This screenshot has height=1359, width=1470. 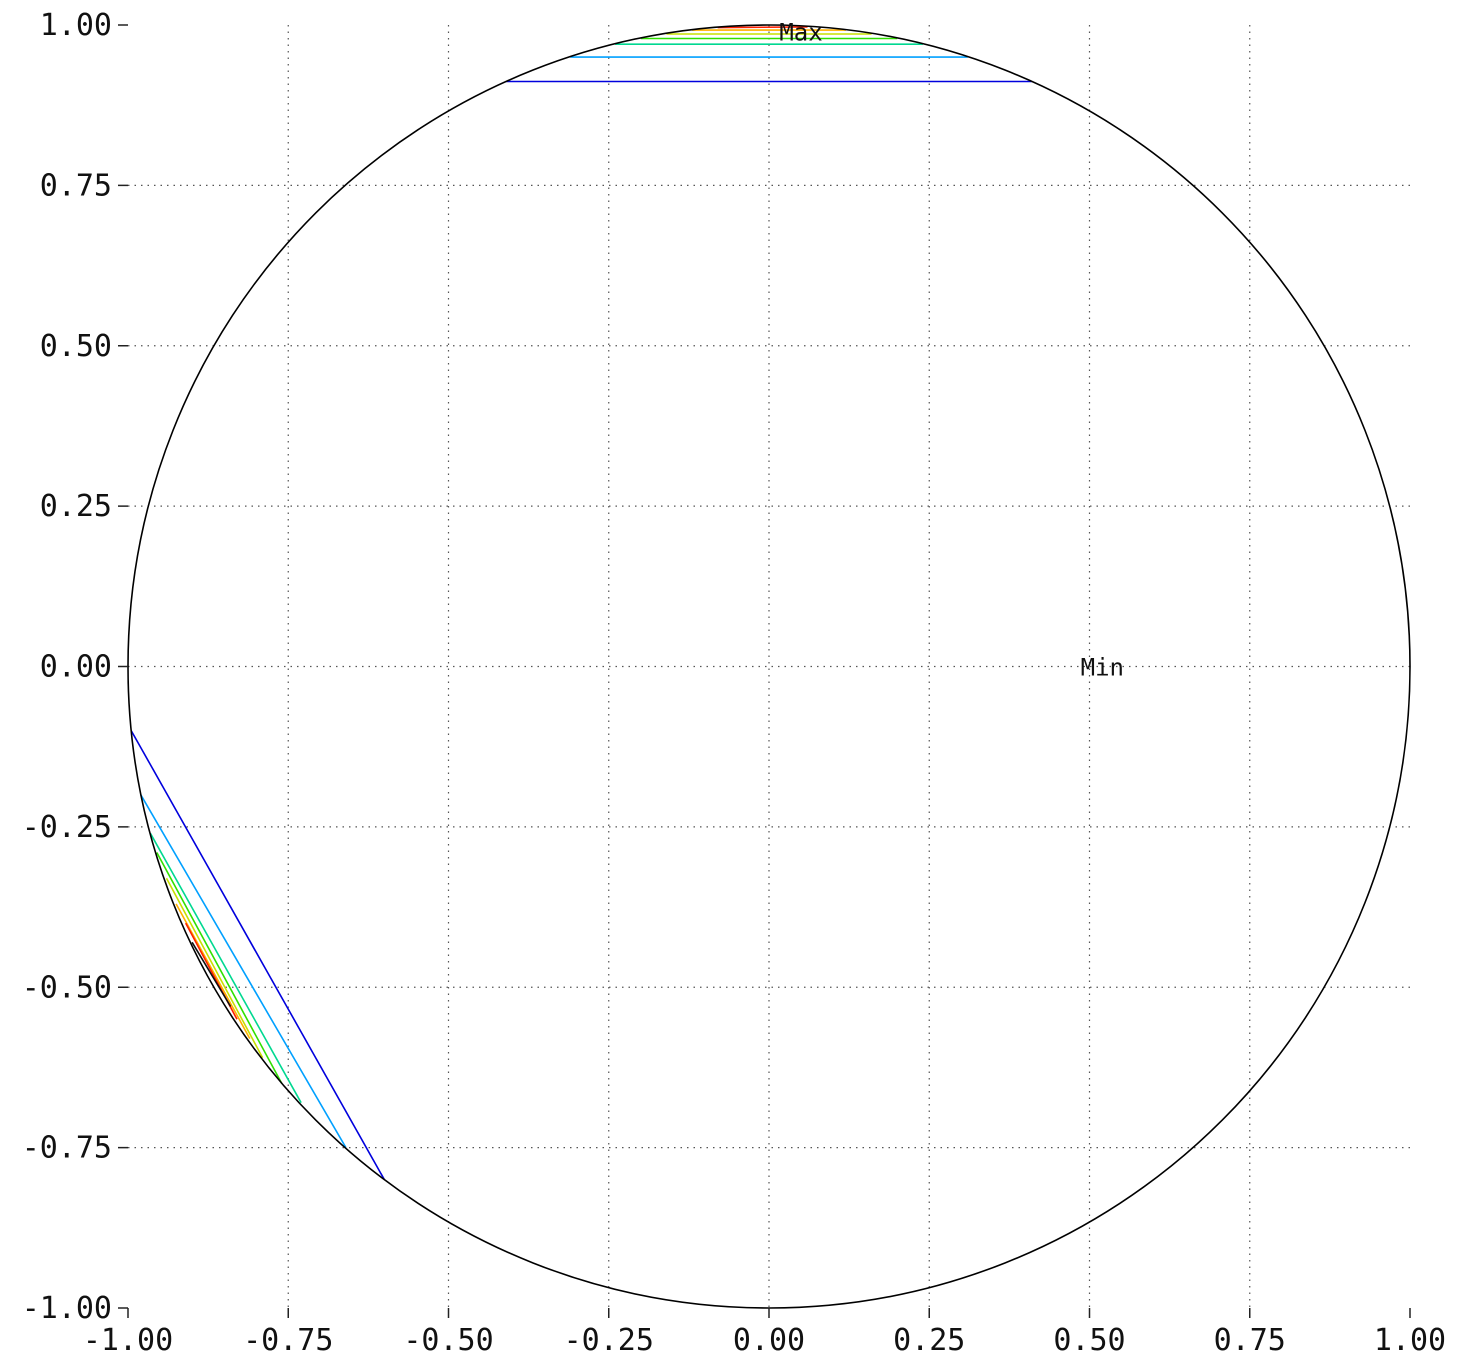 What do you see at coordinates (1250, 1340) in the screenshot?
I see `x-tick-label: 0.75` at bounding box center [1250, 1340].